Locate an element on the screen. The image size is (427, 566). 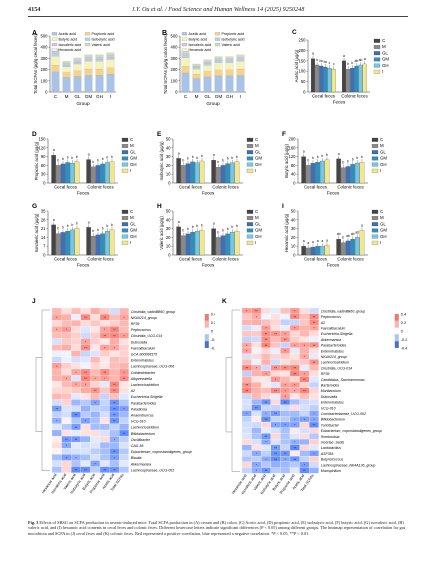
legend-swatch-c is located at coordinates (375, 211).